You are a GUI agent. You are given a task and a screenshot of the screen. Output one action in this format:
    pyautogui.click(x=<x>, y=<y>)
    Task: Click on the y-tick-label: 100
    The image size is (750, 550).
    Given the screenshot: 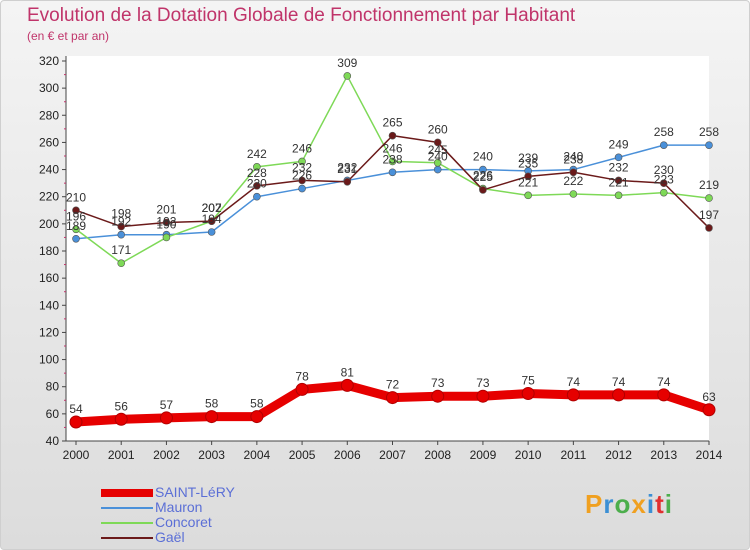 What is the action you would take?
    pyautogui.click(x=49, y=360)
    